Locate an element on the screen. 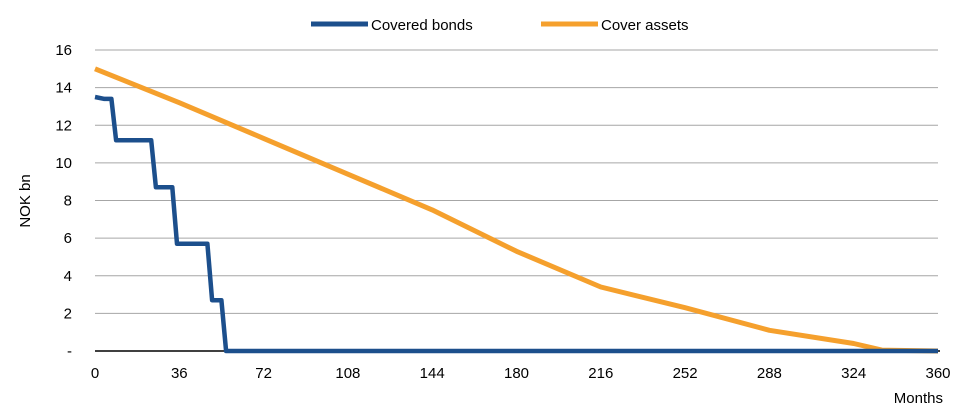 The height and width of the screenshot is (407, 953). y-tick-label-1: 2 is located at coordinates (68, 313).